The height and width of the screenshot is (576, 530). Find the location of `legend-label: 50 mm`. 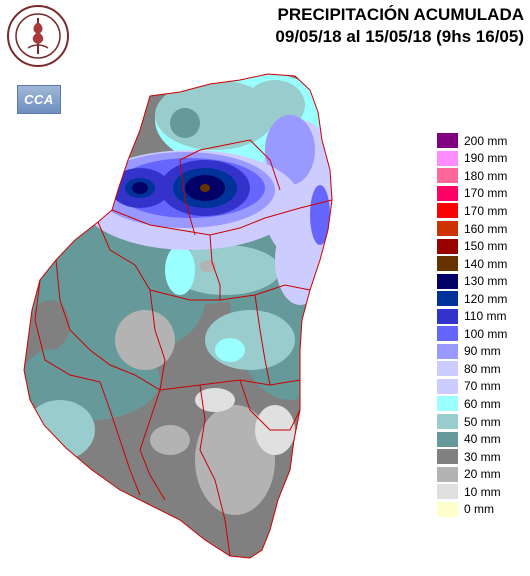

legend-label: 50 mm is located at coordinates (482, 421).